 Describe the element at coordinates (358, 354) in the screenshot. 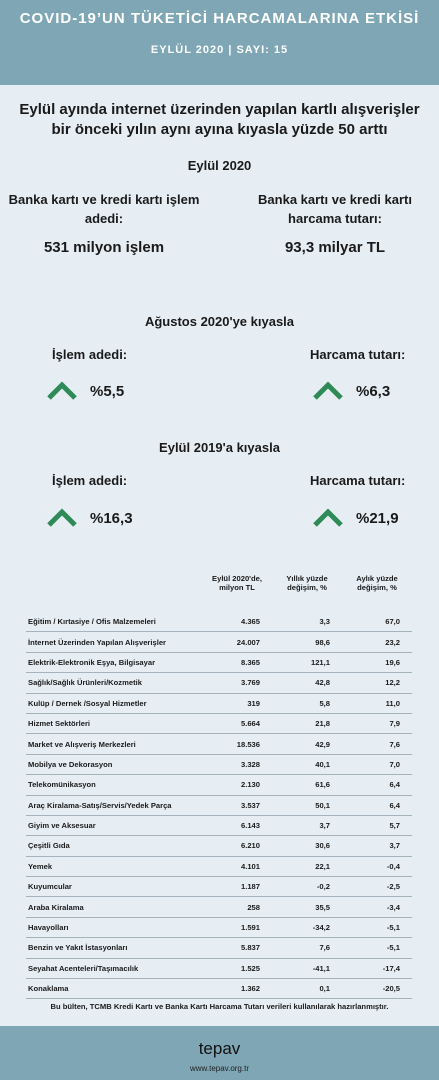

I see `aug-amount-label: Harcama tutarı:` at that location.